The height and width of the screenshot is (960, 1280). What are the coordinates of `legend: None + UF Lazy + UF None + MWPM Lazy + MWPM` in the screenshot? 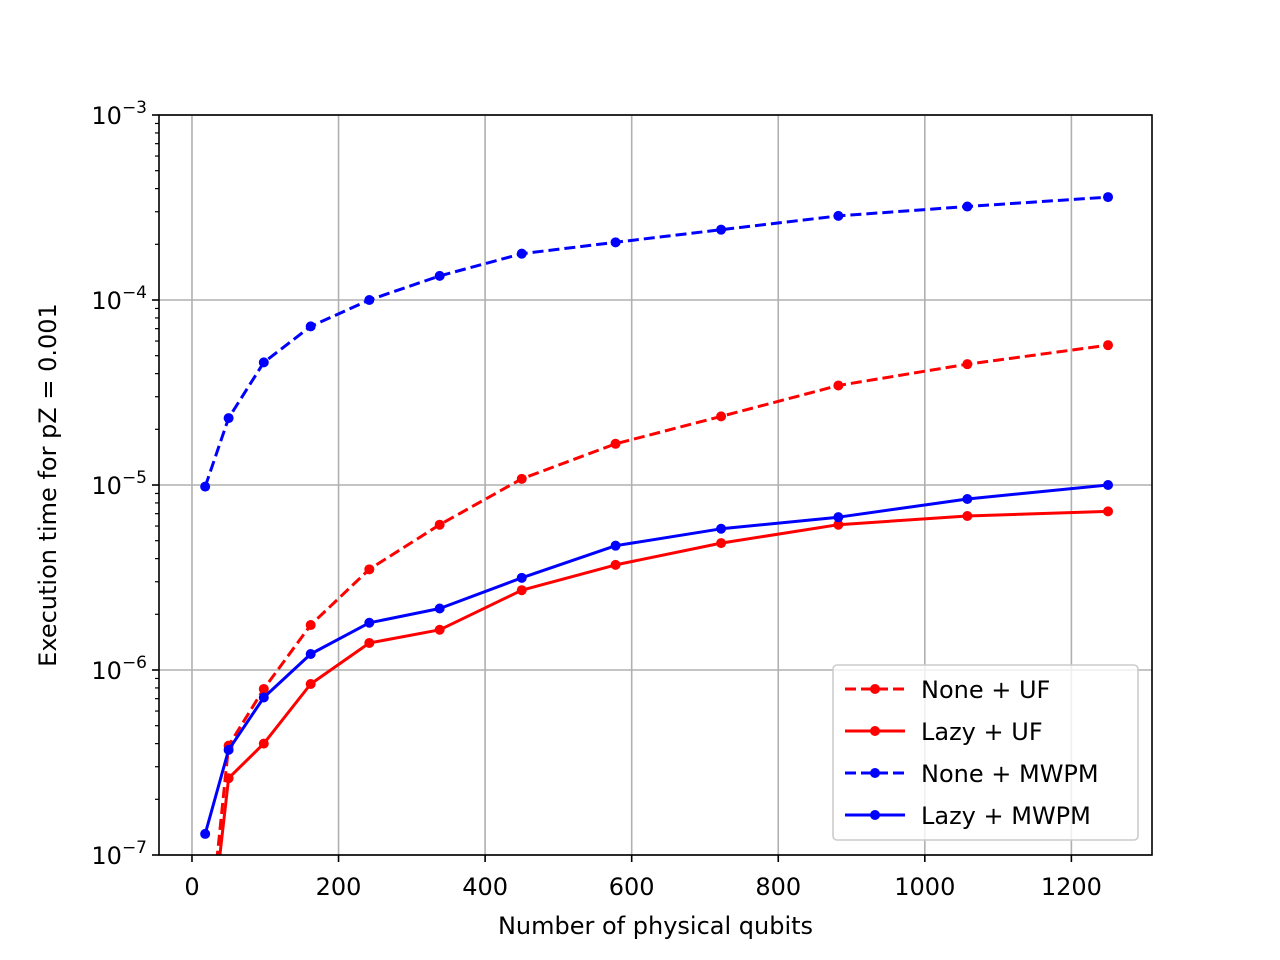 It's located at (985, 752).